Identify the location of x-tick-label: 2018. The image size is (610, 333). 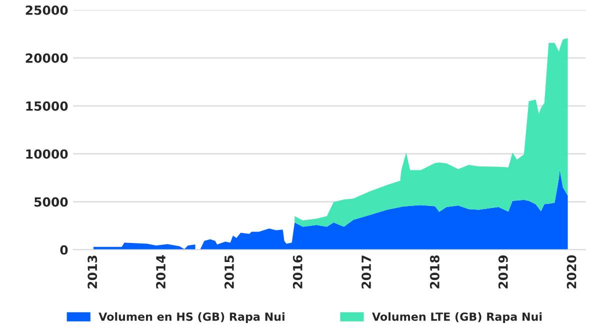
(435, 271).